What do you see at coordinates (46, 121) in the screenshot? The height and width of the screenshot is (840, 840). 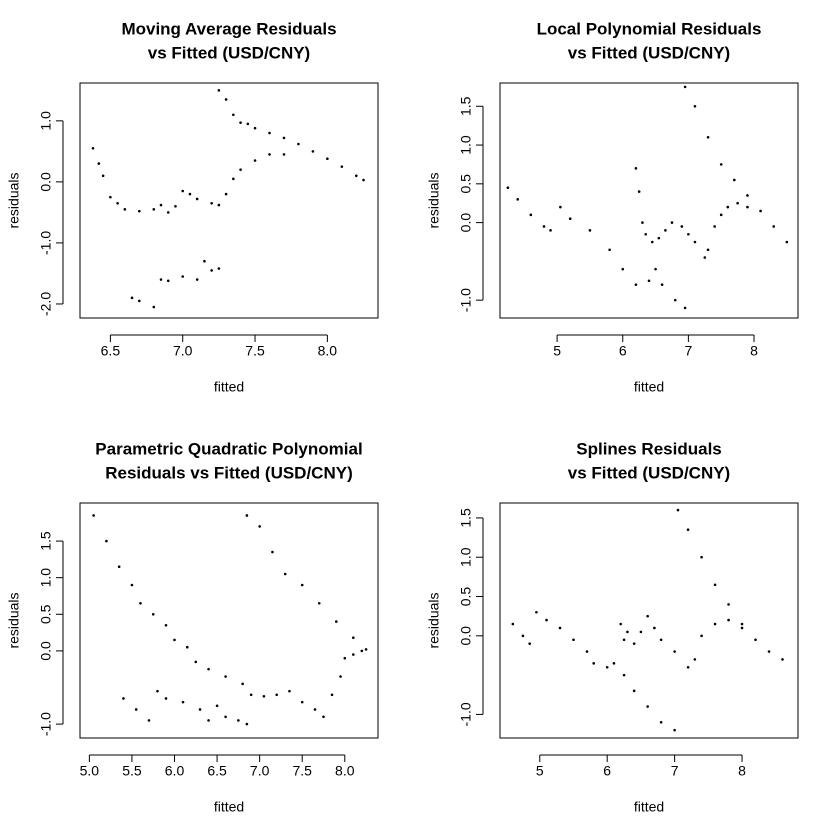 I see `y-tick-label: 1.0` at bounding box center [46, 121].